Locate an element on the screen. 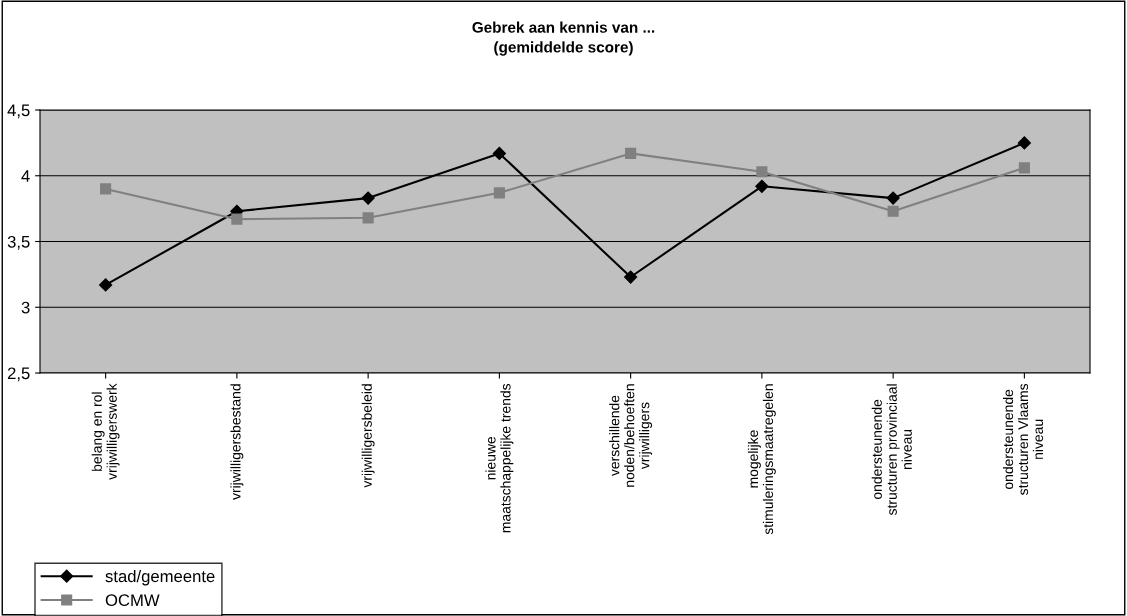  y-tick-label: 4 is located at coordinates (25, 176).